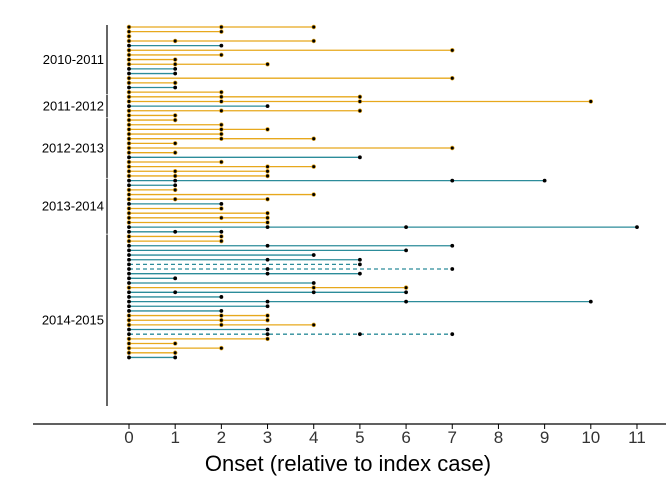 The image size is (672, 480). I want to click on x-tick-label-6: 6, so click(405, 437).